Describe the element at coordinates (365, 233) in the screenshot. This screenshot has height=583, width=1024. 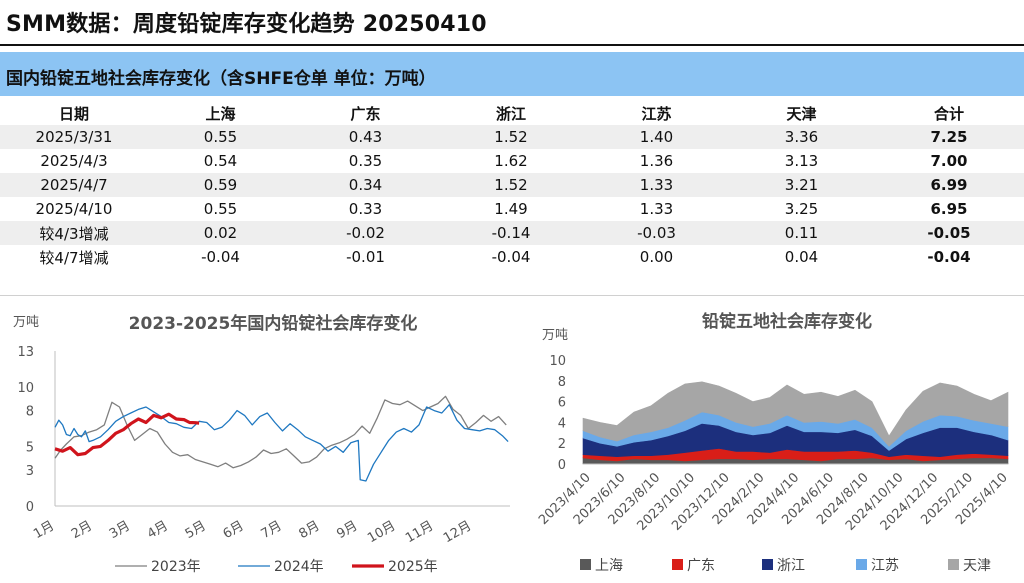
I see `cell: -0.02` at that location.